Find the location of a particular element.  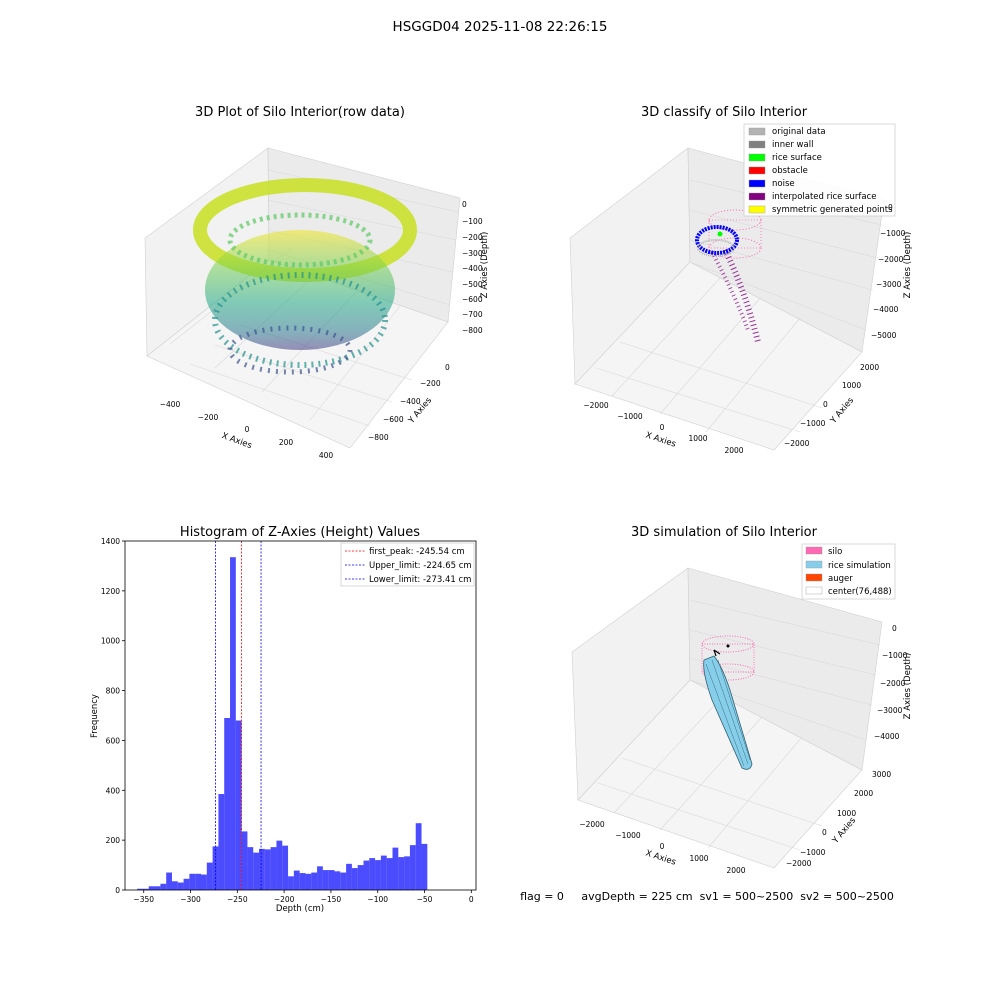

simulation-xtick: 2000 is located at coordinates (735, 870).